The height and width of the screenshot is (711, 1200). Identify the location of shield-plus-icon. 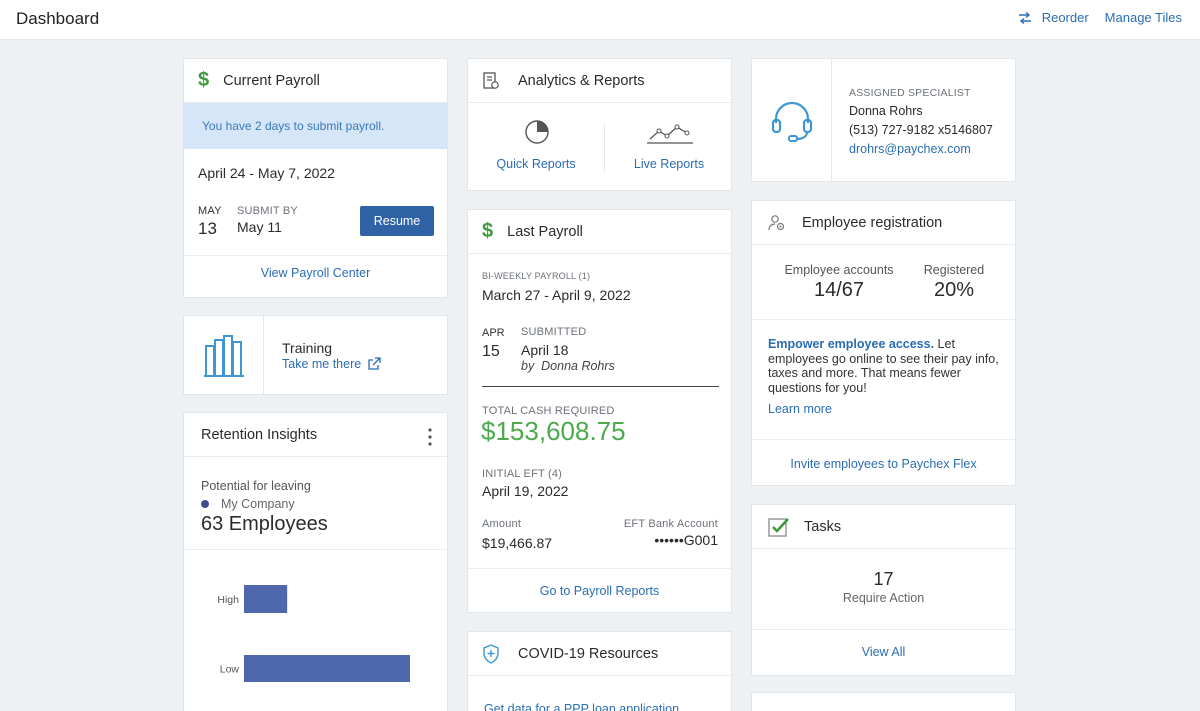
(491, 653).